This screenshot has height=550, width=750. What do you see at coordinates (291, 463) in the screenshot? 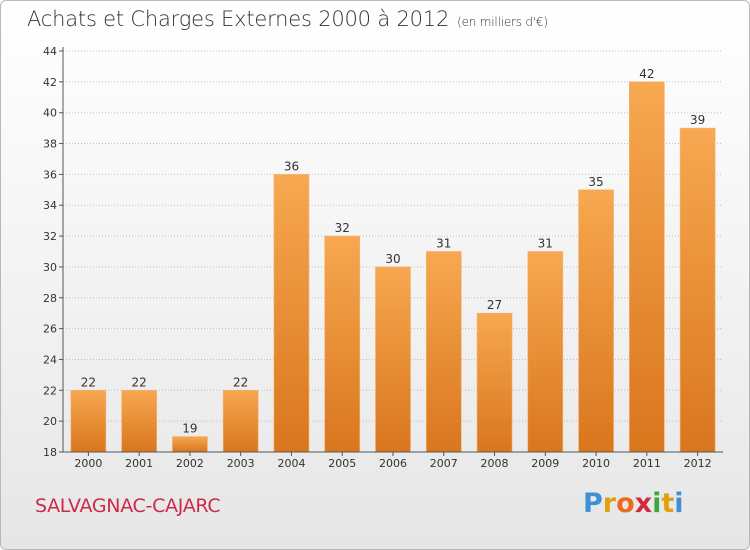
I see `x-tick-label-2004: 2004` at bounding box center [291, 463].